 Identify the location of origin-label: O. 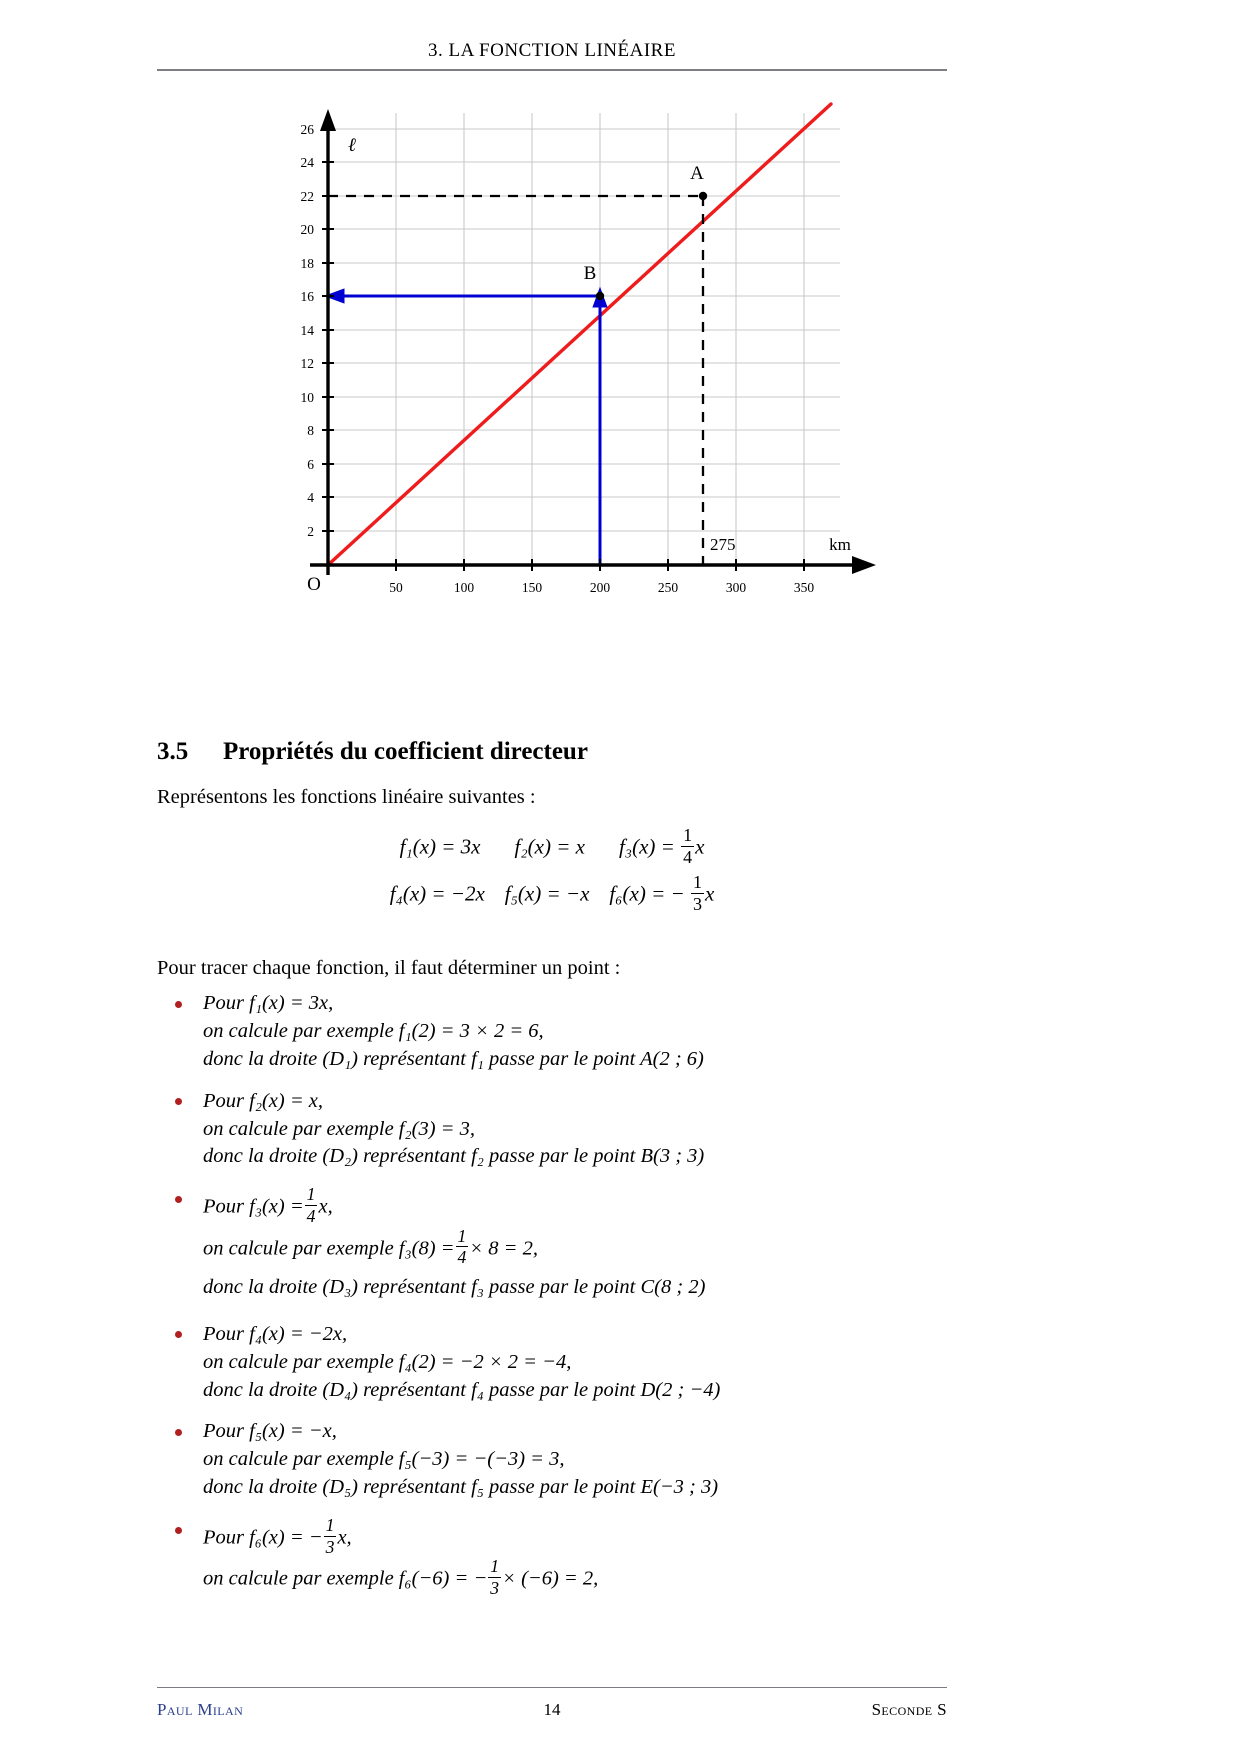
(314, 584).